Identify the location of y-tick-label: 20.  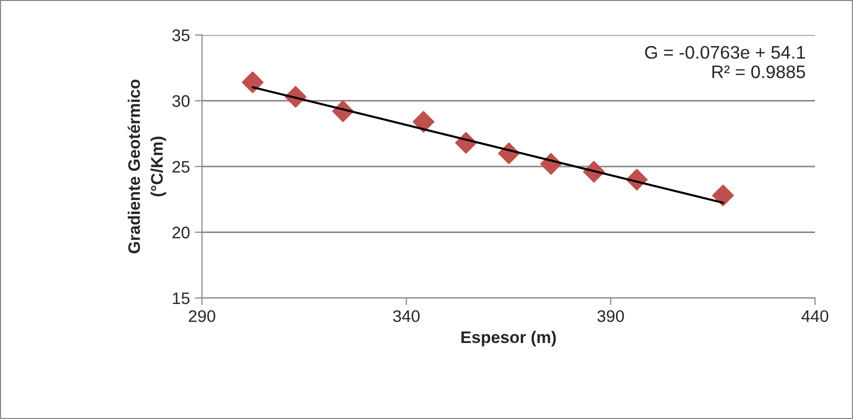
(181, 232).